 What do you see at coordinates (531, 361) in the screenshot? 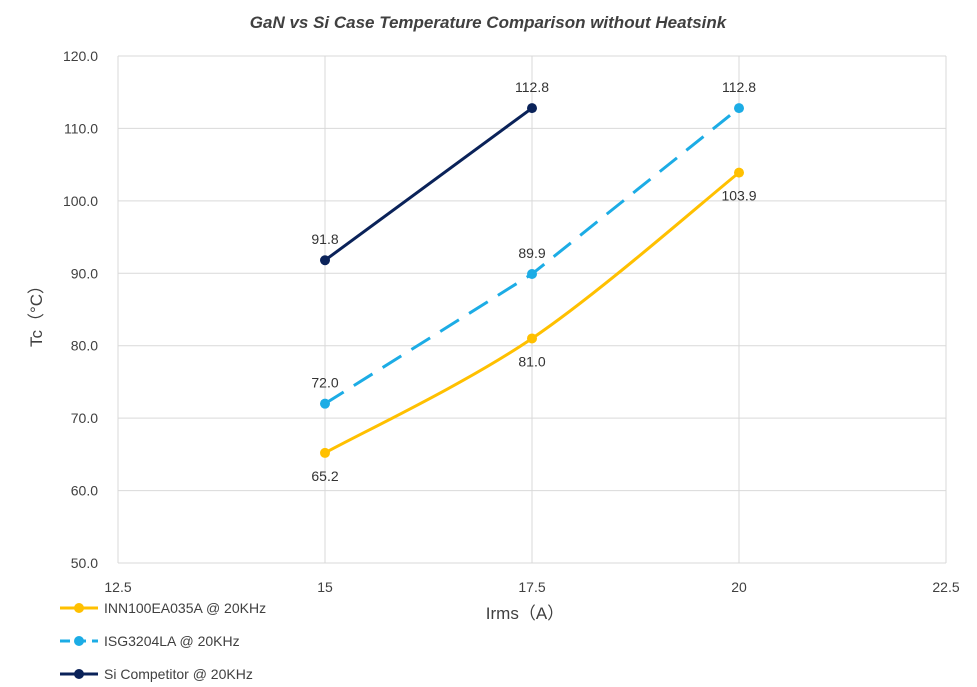
I see `data-label: 81.0` at bounding box center [531, 361].